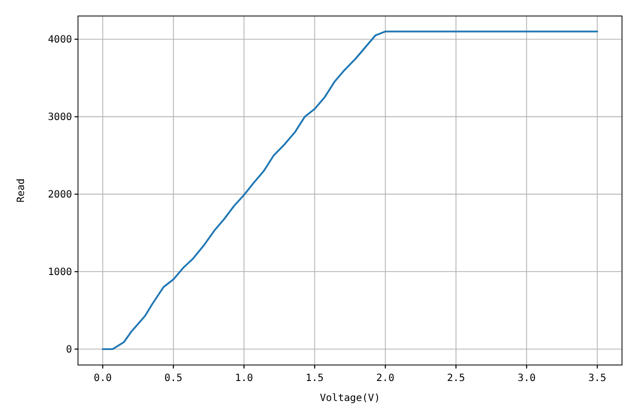  Describe the element at coordinates (60, 195) in the screenshot. I see `y-tick-label: 2000` at that location.